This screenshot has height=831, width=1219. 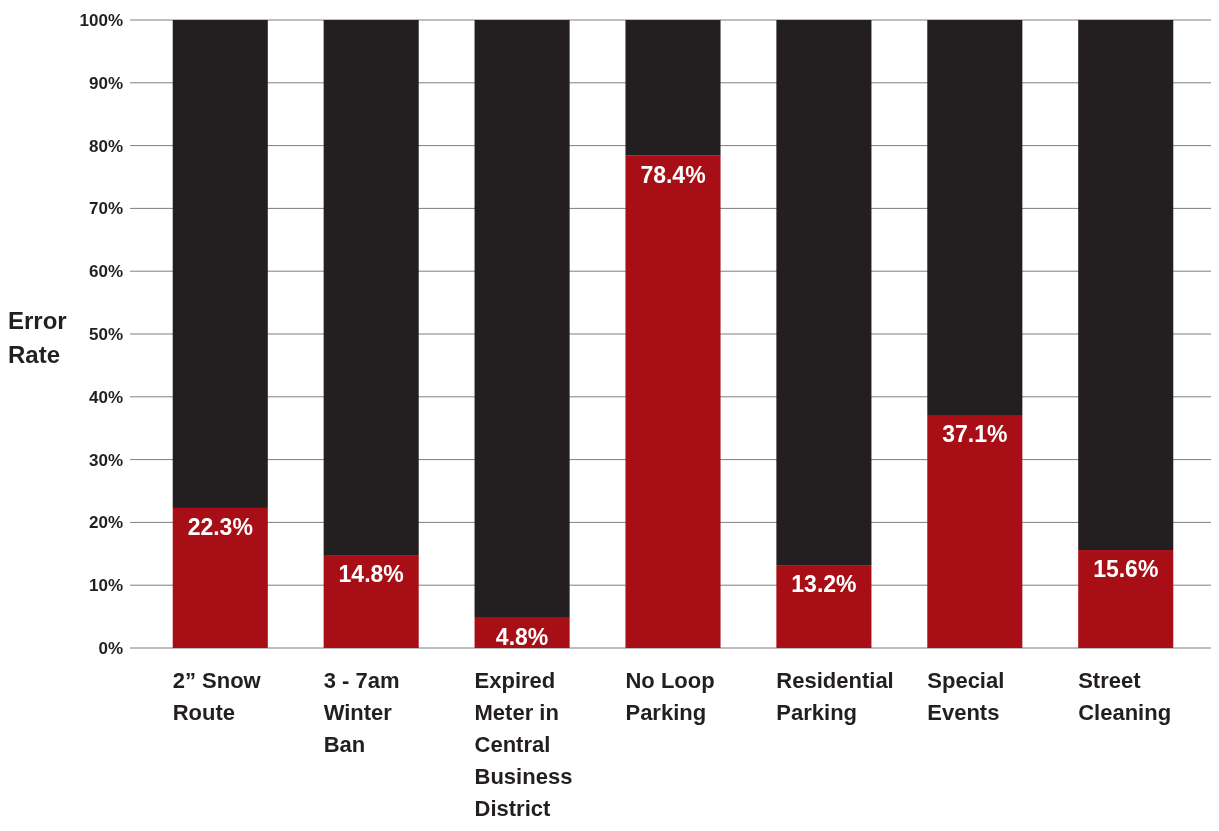 I want to click on x-tick-label: Street Cleaning, so click(x=1125, y=696).